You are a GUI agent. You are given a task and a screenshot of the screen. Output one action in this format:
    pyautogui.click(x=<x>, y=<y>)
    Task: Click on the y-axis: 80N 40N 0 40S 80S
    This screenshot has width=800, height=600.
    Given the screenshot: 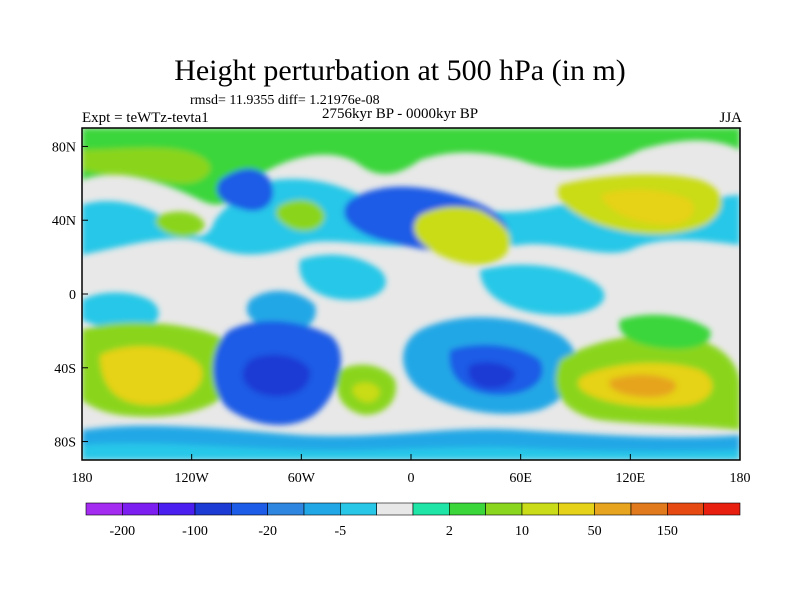 What is the action you would take?
    pyautogui.click(x=70, y=295)
    